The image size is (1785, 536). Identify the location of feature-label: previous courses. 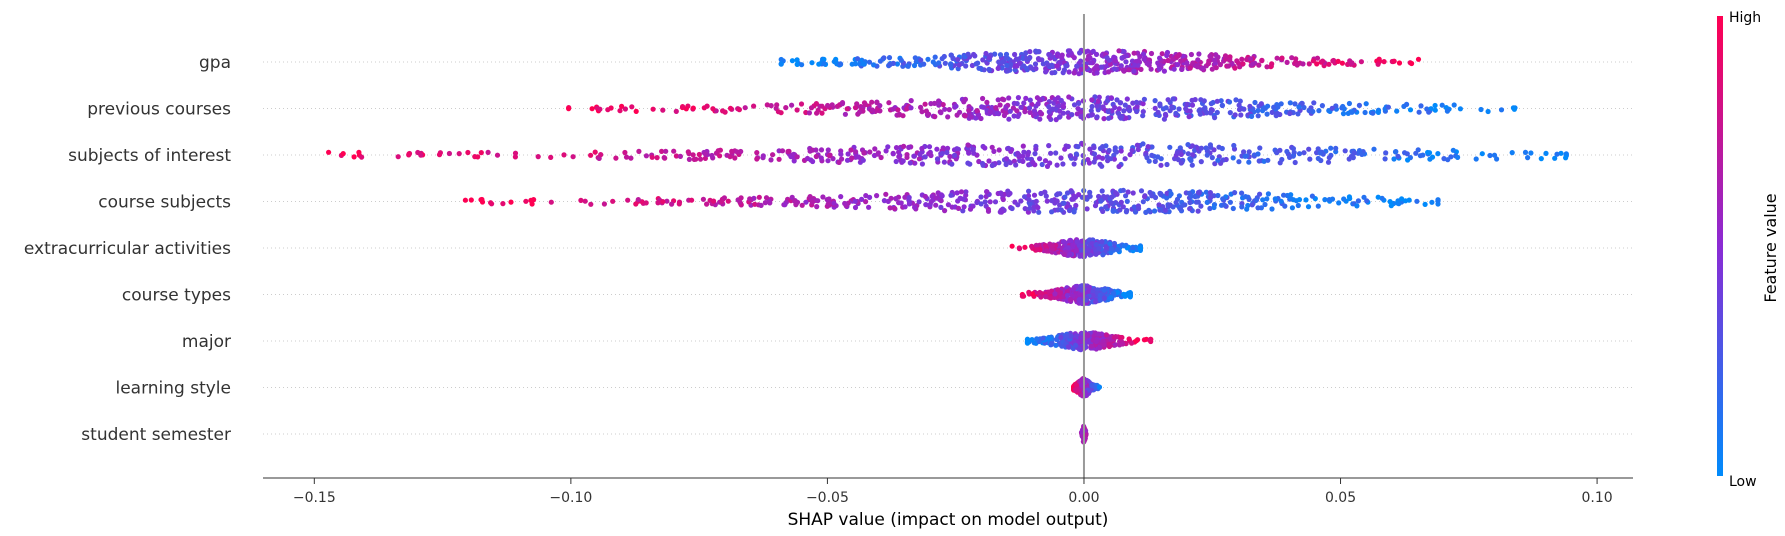
(159, 110).